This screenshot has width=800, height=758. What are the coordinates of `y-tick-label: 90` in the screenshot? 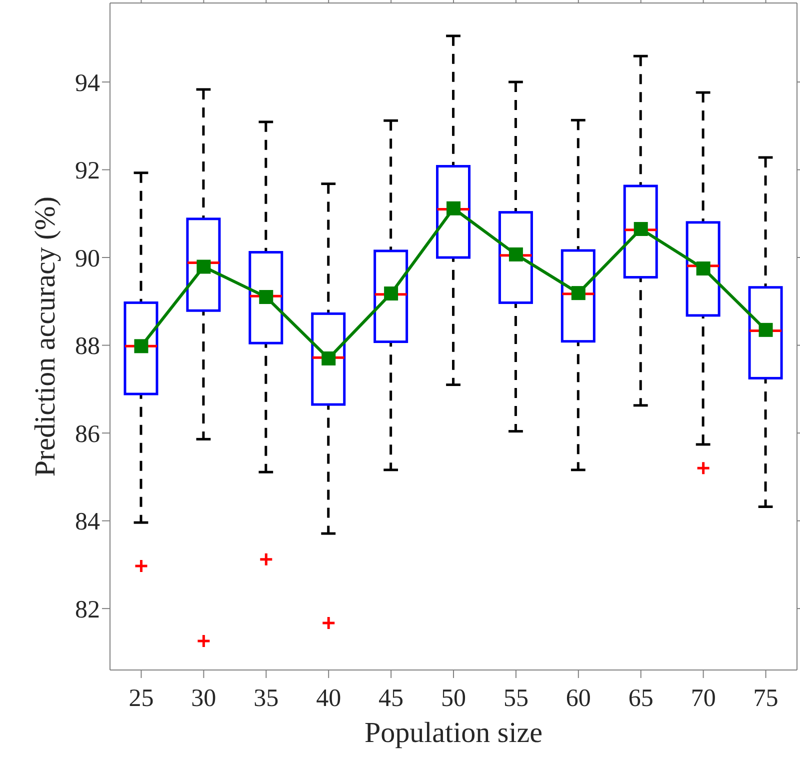 It's located at (87, 258).